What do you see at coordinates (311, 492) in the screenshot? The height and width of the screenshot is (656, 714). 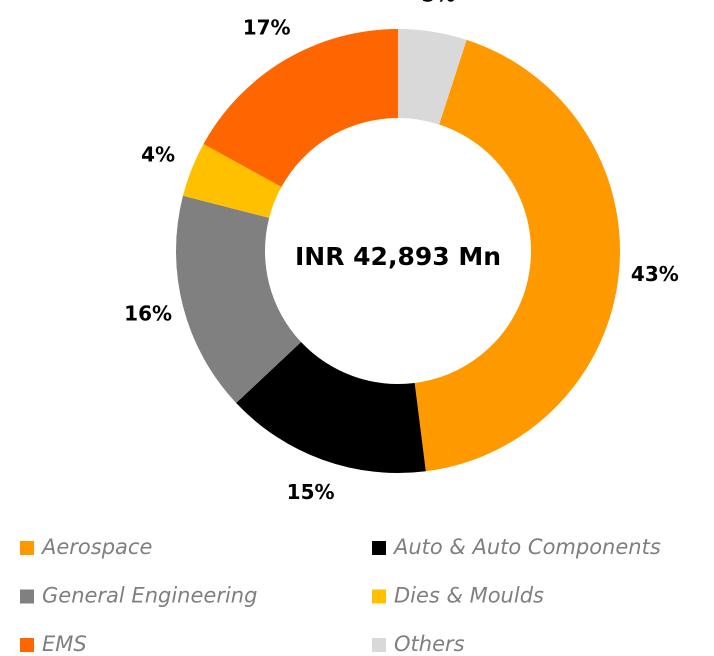 I see `value-label: 15%` at bounding box center [311, 492].